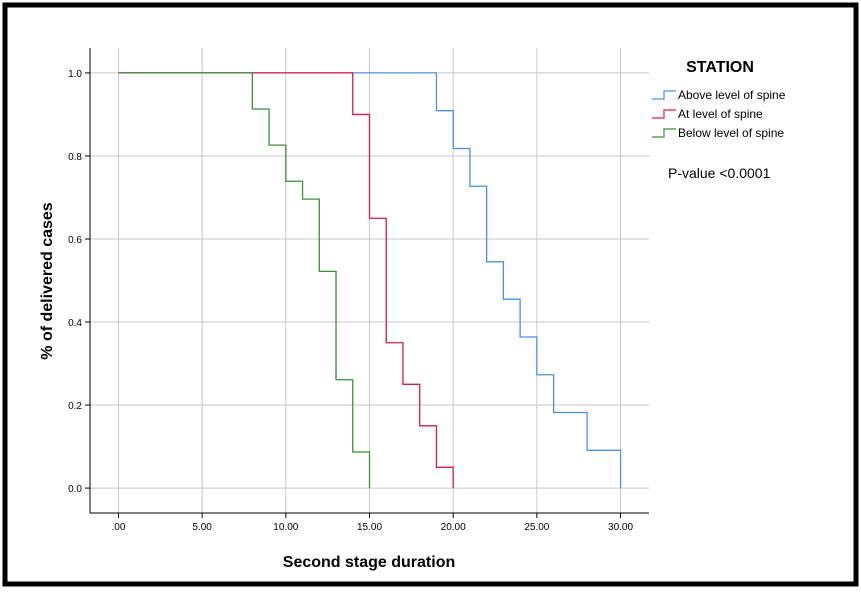 This screenshot has height=594, width=861. What do you see at coordinates (620, 527) in the screenshot?
I see `x-tick-label: 30.00` at bounding box center [620, 527].